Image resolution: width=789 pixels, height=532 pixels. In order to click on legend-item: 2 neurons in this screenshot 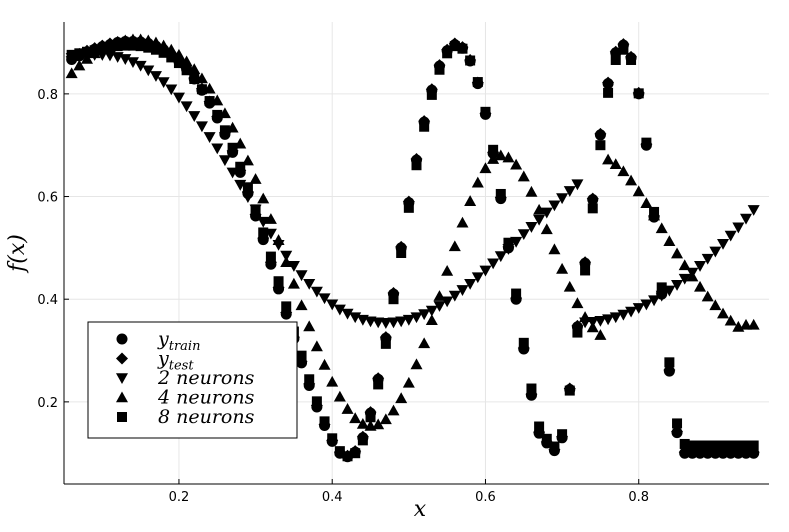, I will do `click(185, 378)`.